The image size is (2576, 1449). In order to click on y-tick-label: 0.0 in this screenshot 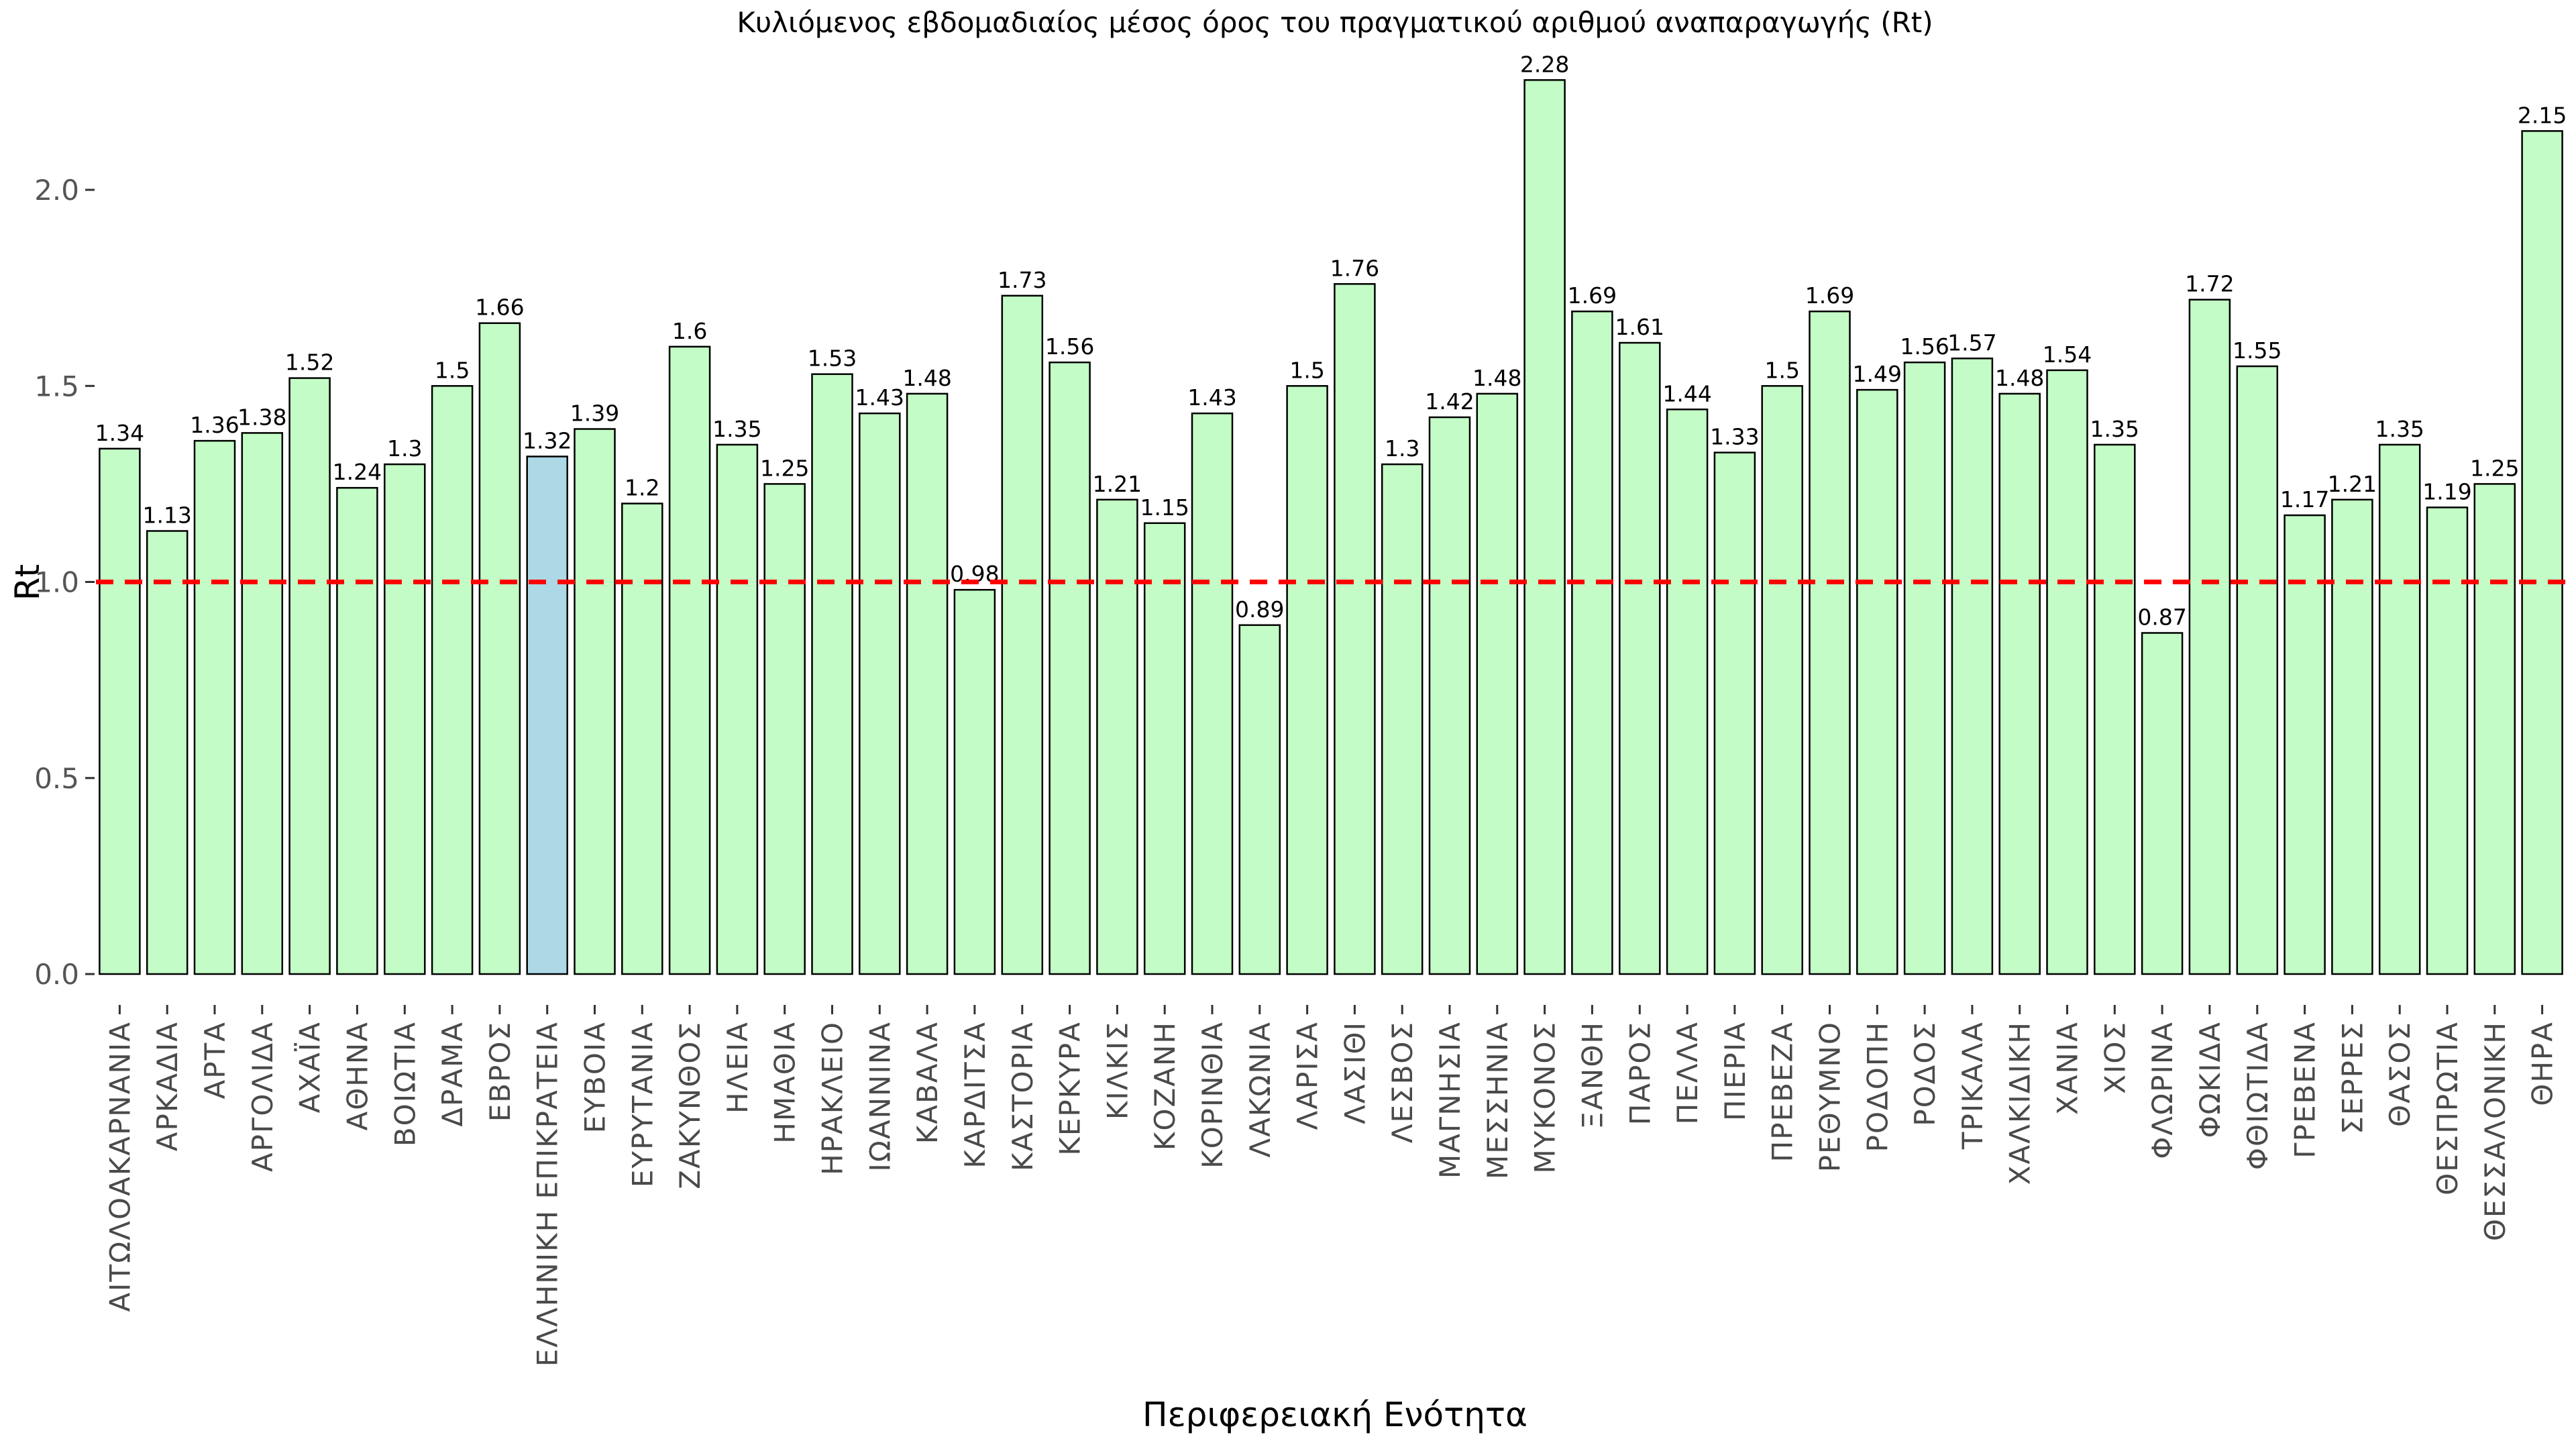, I will do `click(56, 974)`.